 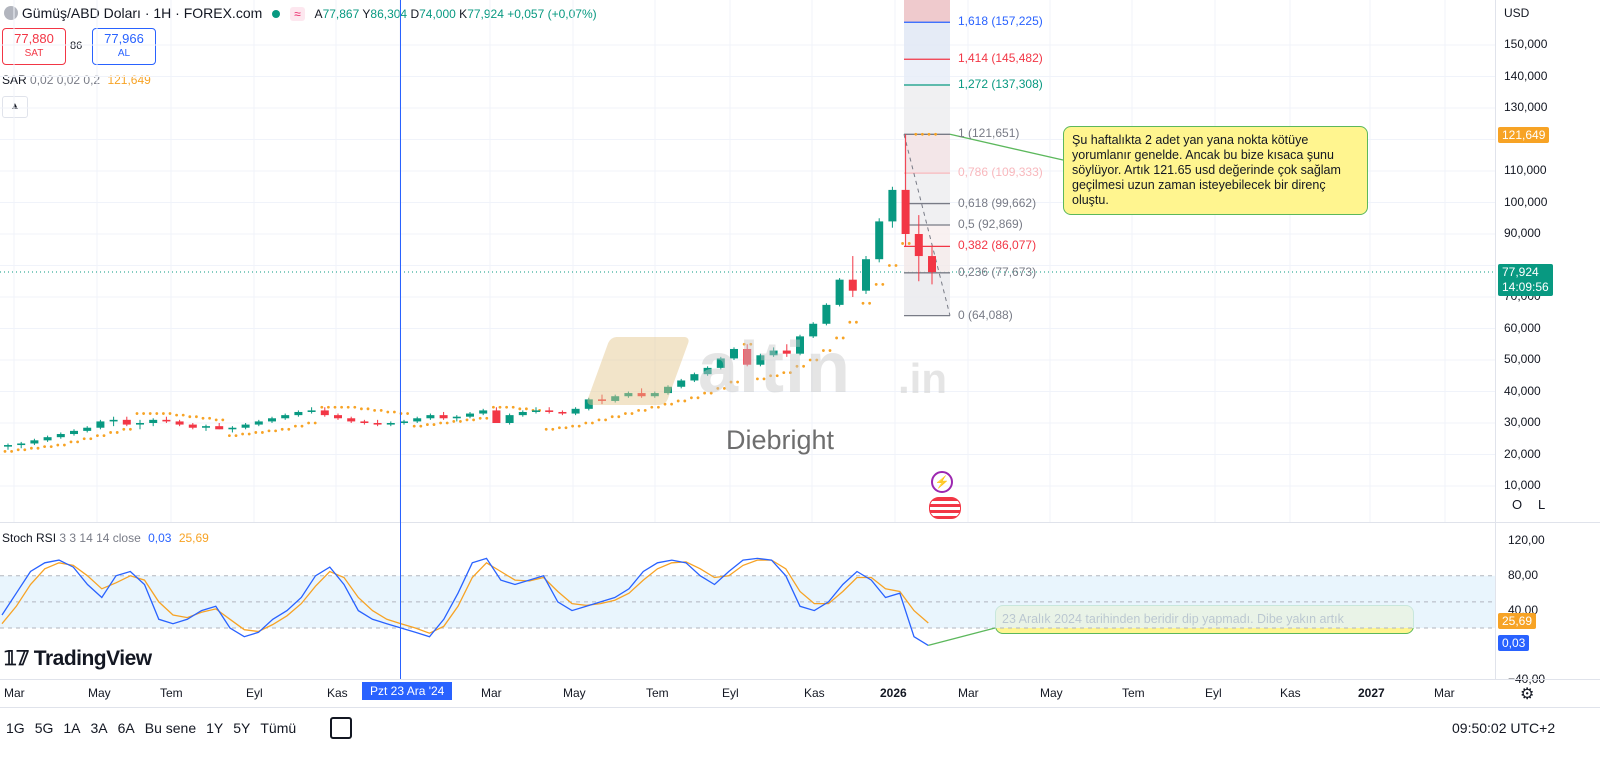 I want to click on timeframe-button: 5G, so click(x=44, y=728).